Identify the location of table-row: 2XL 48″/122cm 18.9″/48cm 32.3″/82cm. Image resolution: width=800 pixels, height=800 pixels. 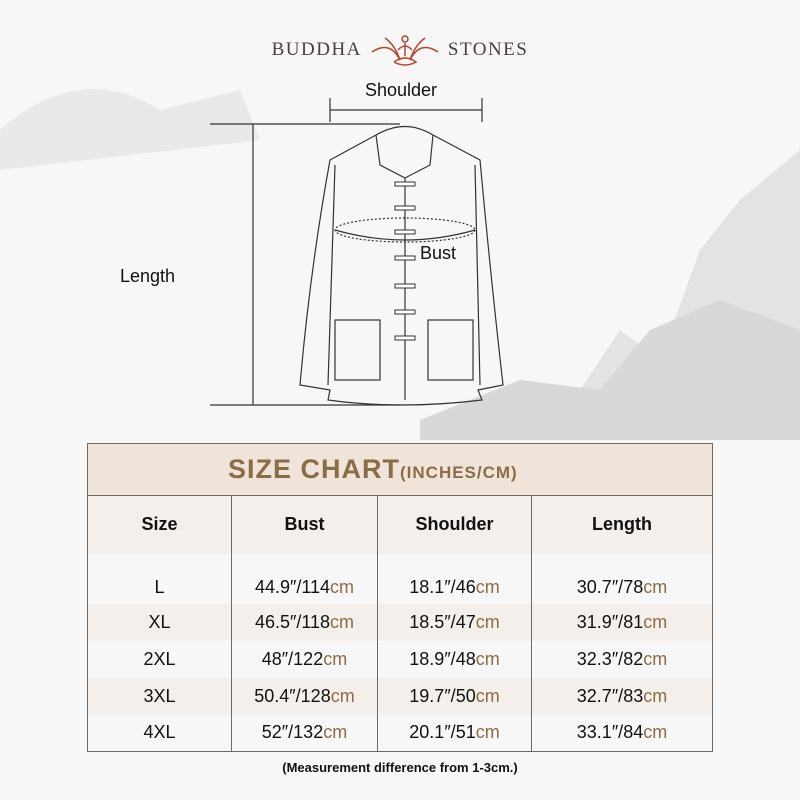
(400, 659).